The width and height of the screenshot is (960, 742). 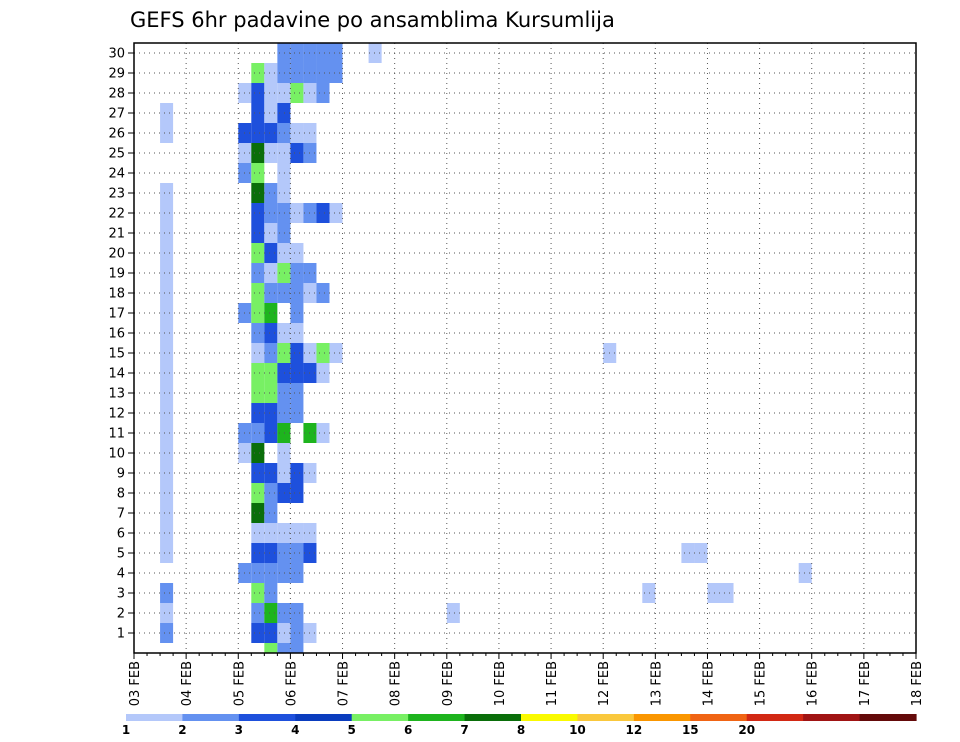 What do you see at coordinates (604, 683) in the screenshot?
I see `x-tick-label: 12 FEB` at bounding box center [604, 683].